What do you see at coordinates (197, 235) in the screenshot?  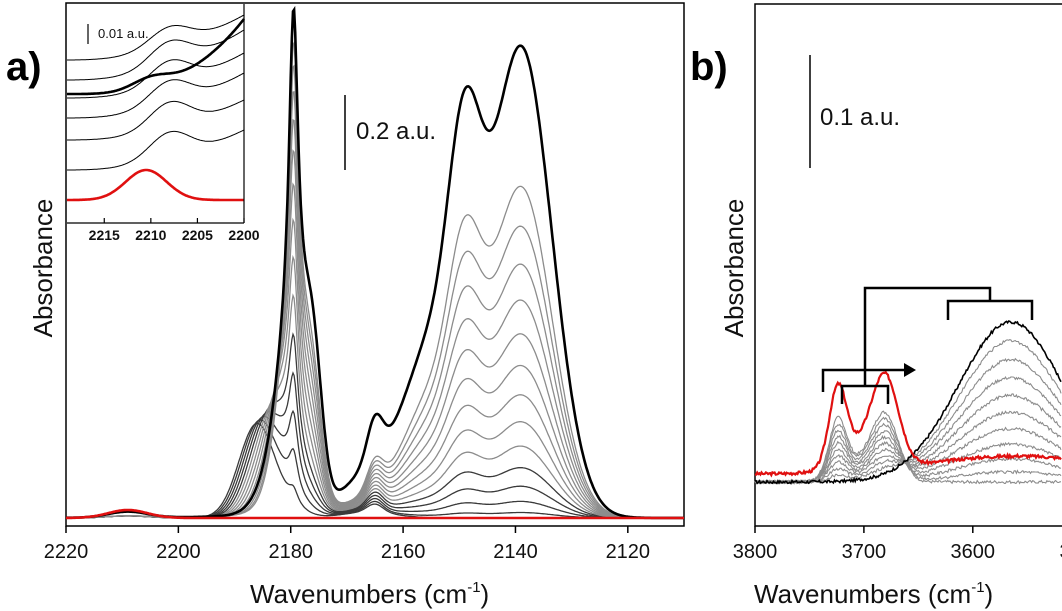 I see `inset-x-tick-label: 2205` at bounding box center [197, 235].